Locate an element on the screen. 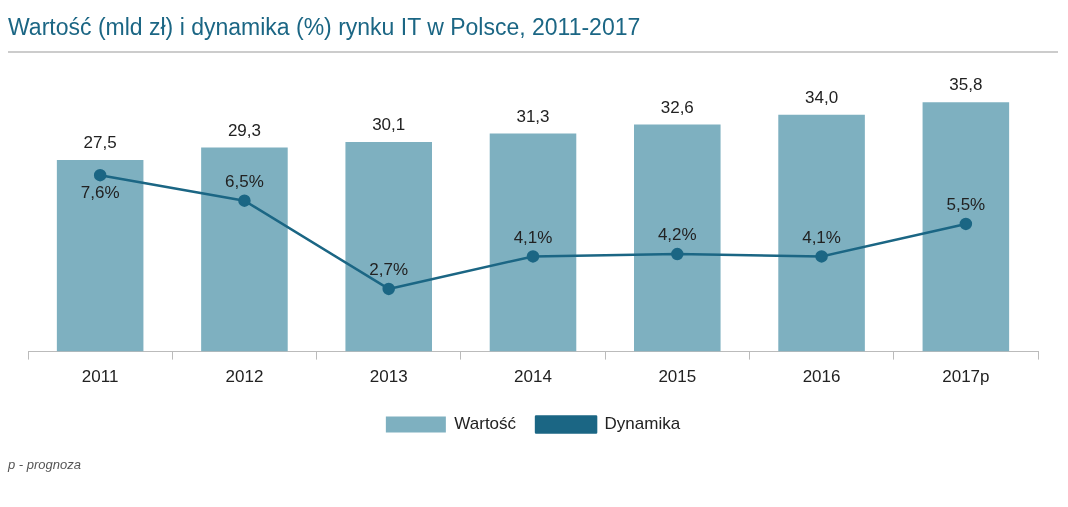 Image resolution: width=1068 pixels, height=507 pixels. data-label: 31,3 is located at coordinates (533, 116).